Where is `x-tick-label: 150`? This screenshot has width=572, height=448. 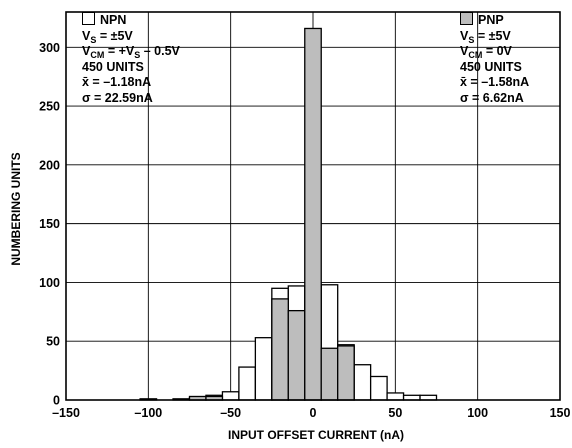 x-tick-label: 150 is located at coordinates (560, 413).